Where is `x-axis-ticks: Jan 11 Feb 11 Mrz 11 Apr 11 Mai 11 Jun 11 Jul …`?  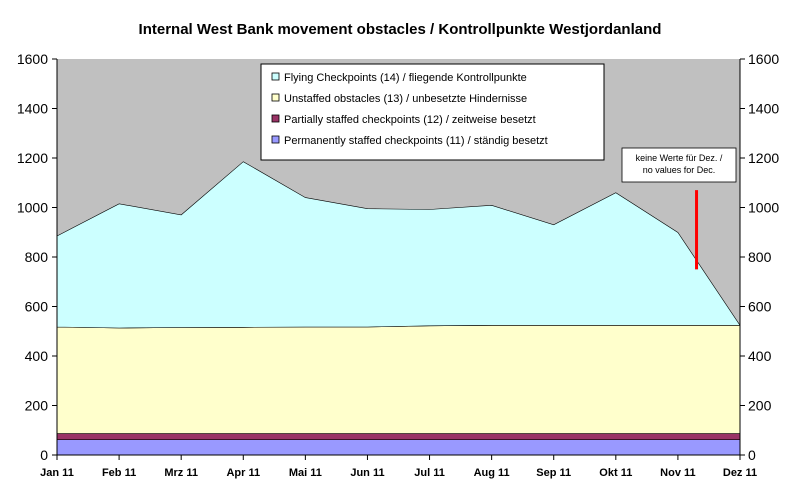
x-axis-ticks: Jan 11 Feb 11 Mrz 11 Apr 11 Mai 11 Jun 11 Jul … is located at coordinates (398, 467).